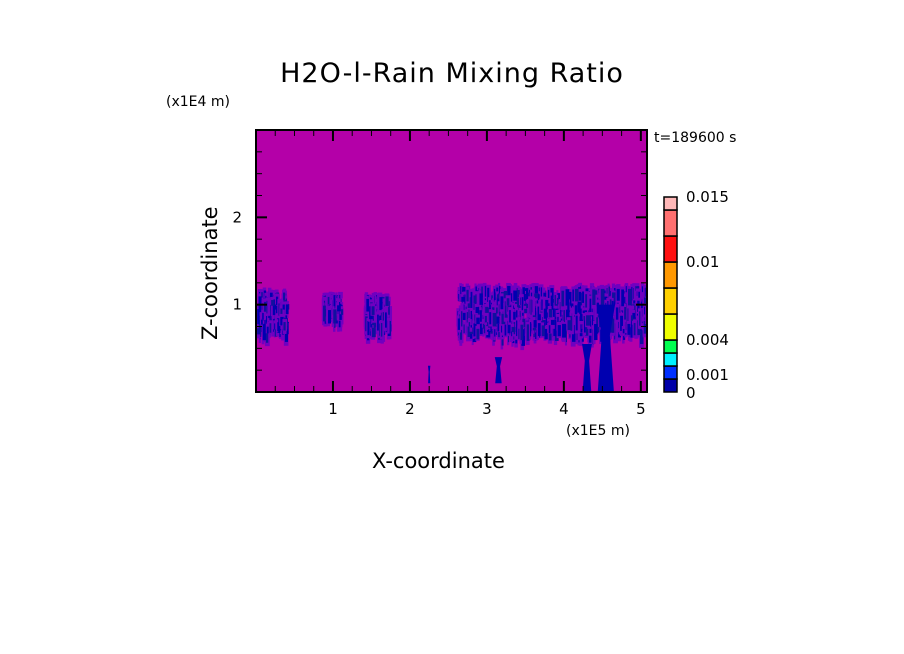 This screenshot has width=904, height=654. I want to click on time-label: t=189600 s, so click(695, 138).